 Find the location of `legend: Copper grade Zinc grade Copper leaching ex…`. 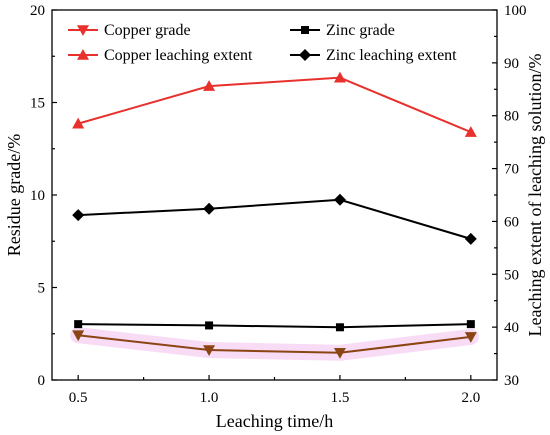

legend: Copper grade Zinc grade Copper leaching ex… is located at coordinates (262, 43).